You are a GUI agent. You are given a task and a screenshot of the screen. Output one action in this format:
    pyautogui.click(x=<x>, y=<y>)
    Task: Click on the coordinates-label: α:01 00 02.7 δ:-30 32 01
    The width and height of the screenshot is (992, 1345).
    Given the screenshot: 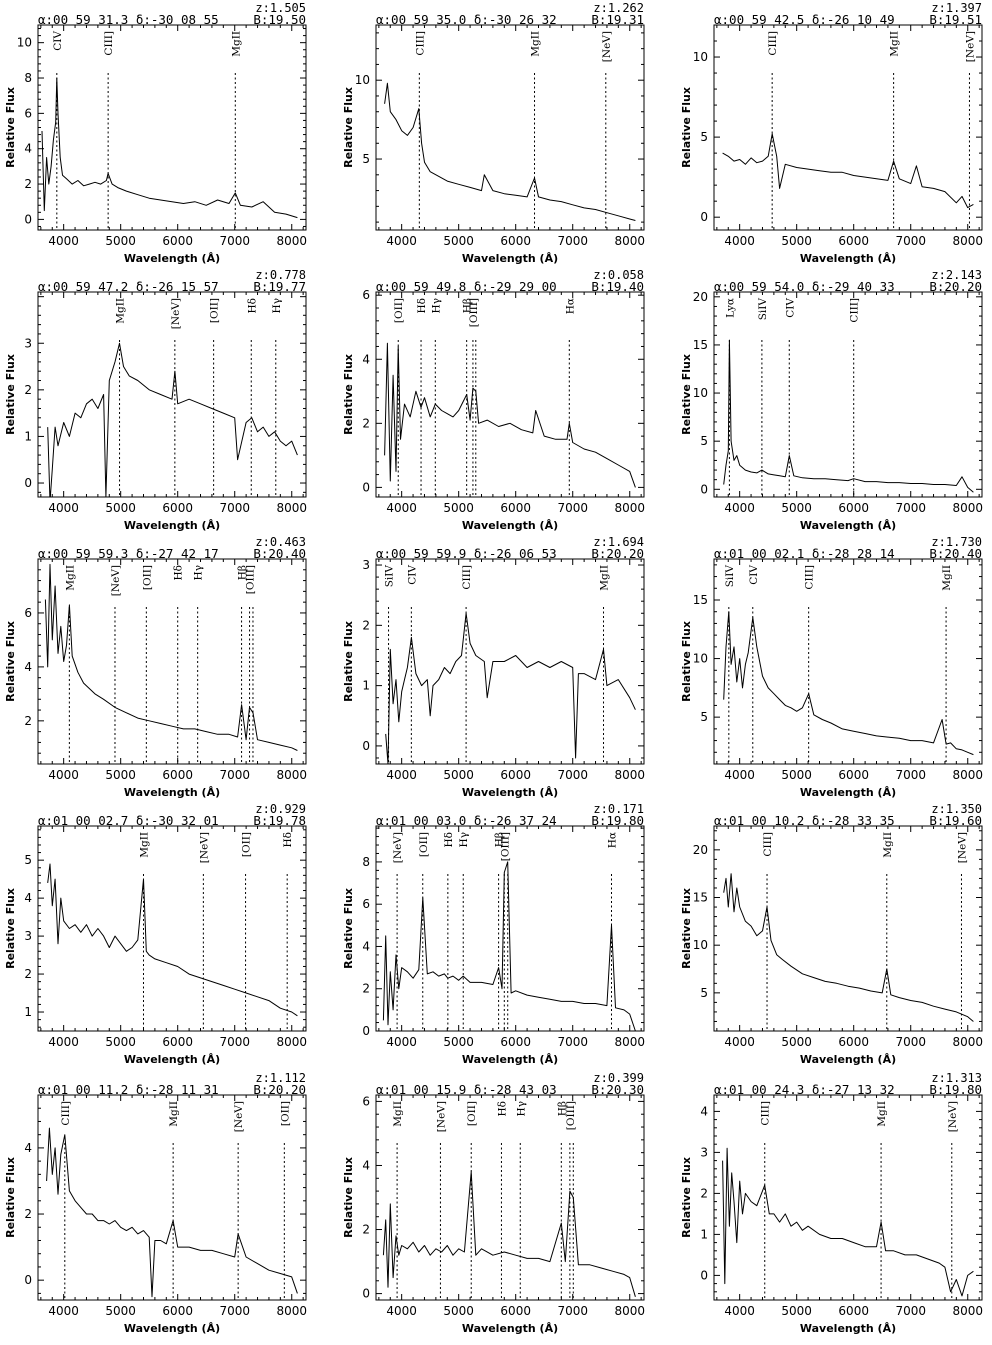 What is the action you would take?
    pyautogui.click(x=128, y=820)
    